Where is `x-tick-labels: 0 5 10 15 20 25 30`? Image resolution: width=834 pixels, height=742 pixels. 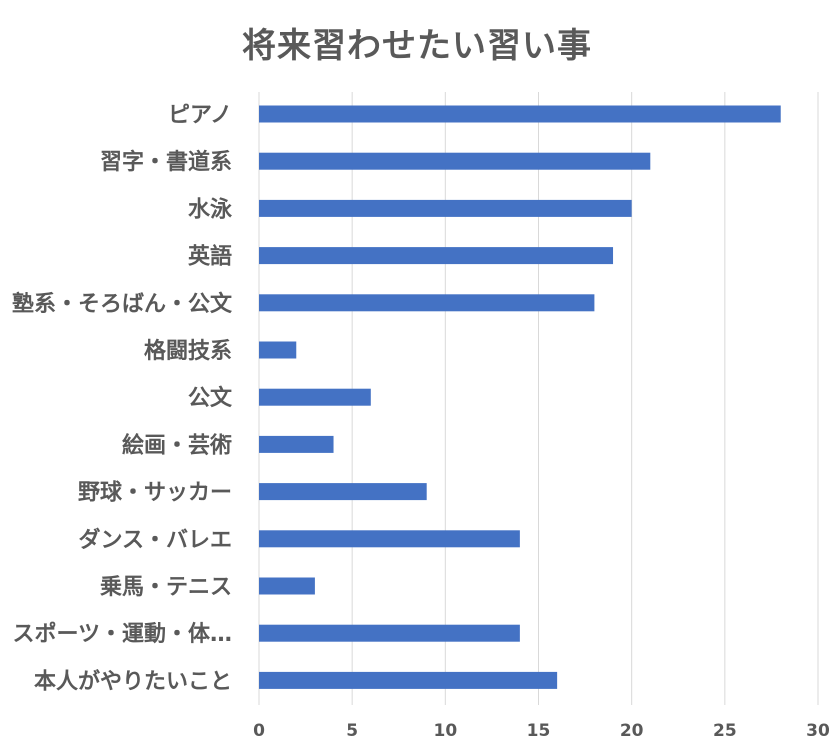 x-tick-labels: 0 5 10 15 20 25 30 is located at coordinates (541, 731).